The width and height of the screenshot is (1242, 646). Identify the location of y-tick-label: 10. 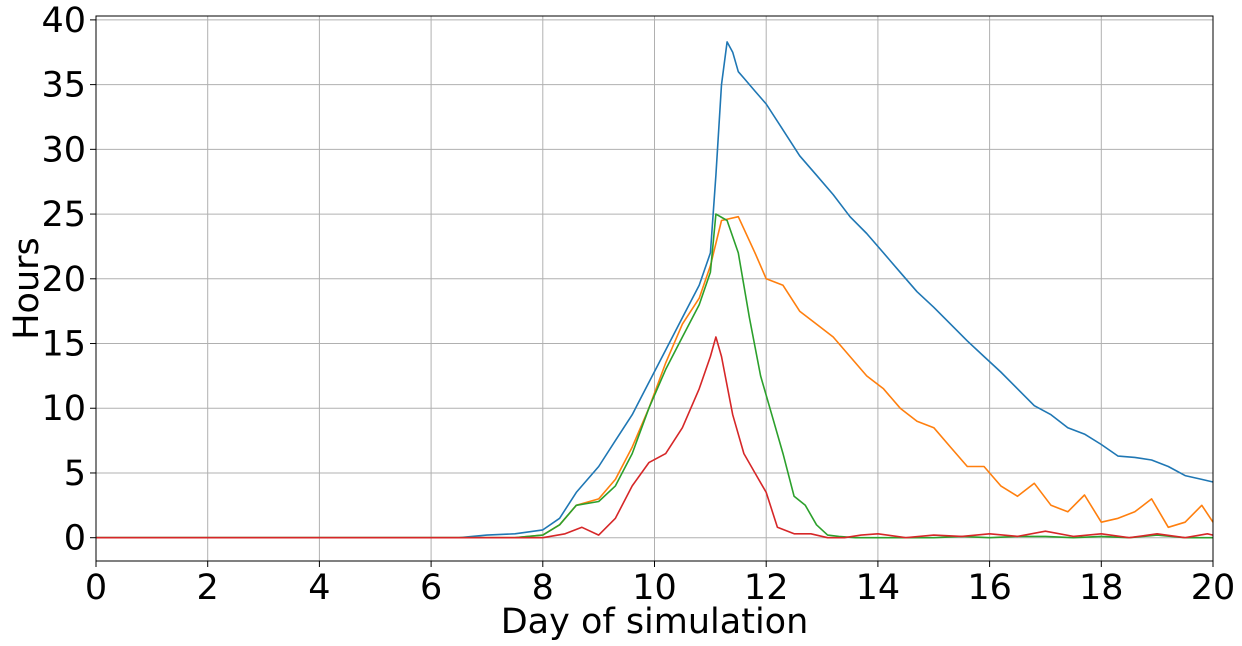
(63, 409).